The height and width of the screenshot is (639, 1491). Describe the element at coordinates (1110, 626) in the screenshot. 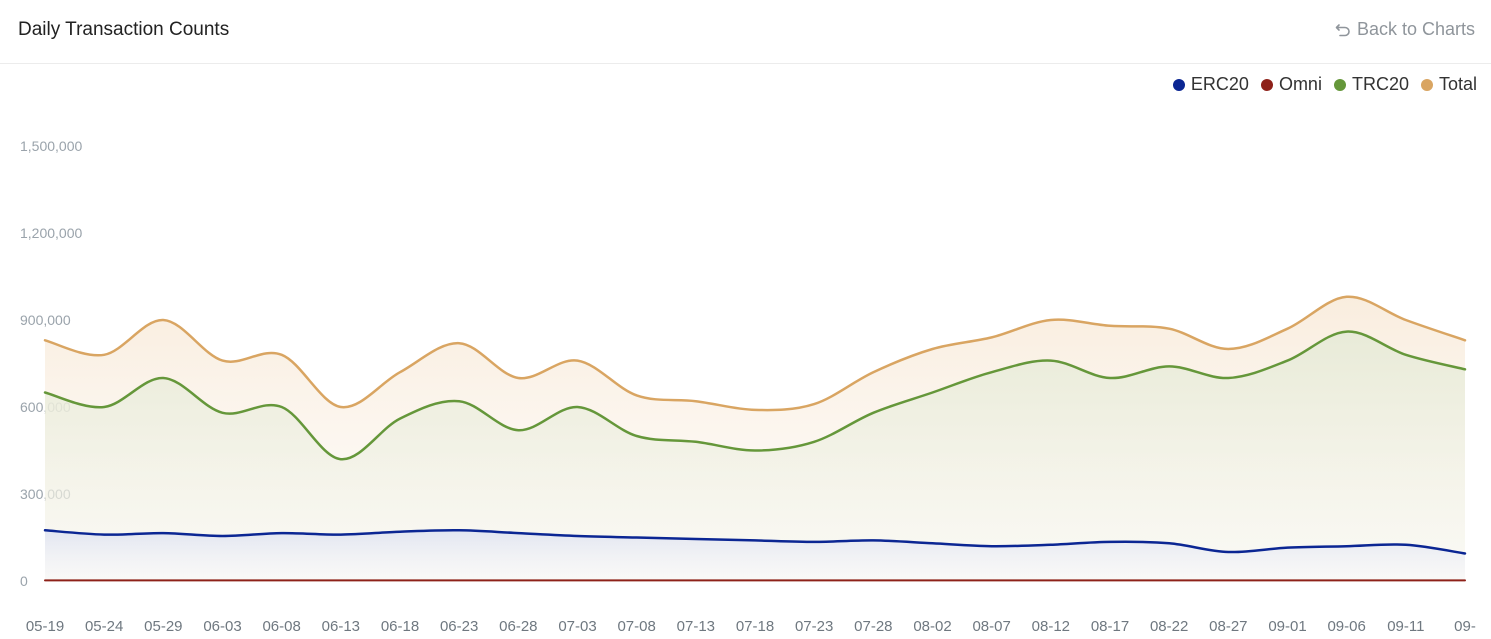

I see `x-tick-label: 08-17` at that location.